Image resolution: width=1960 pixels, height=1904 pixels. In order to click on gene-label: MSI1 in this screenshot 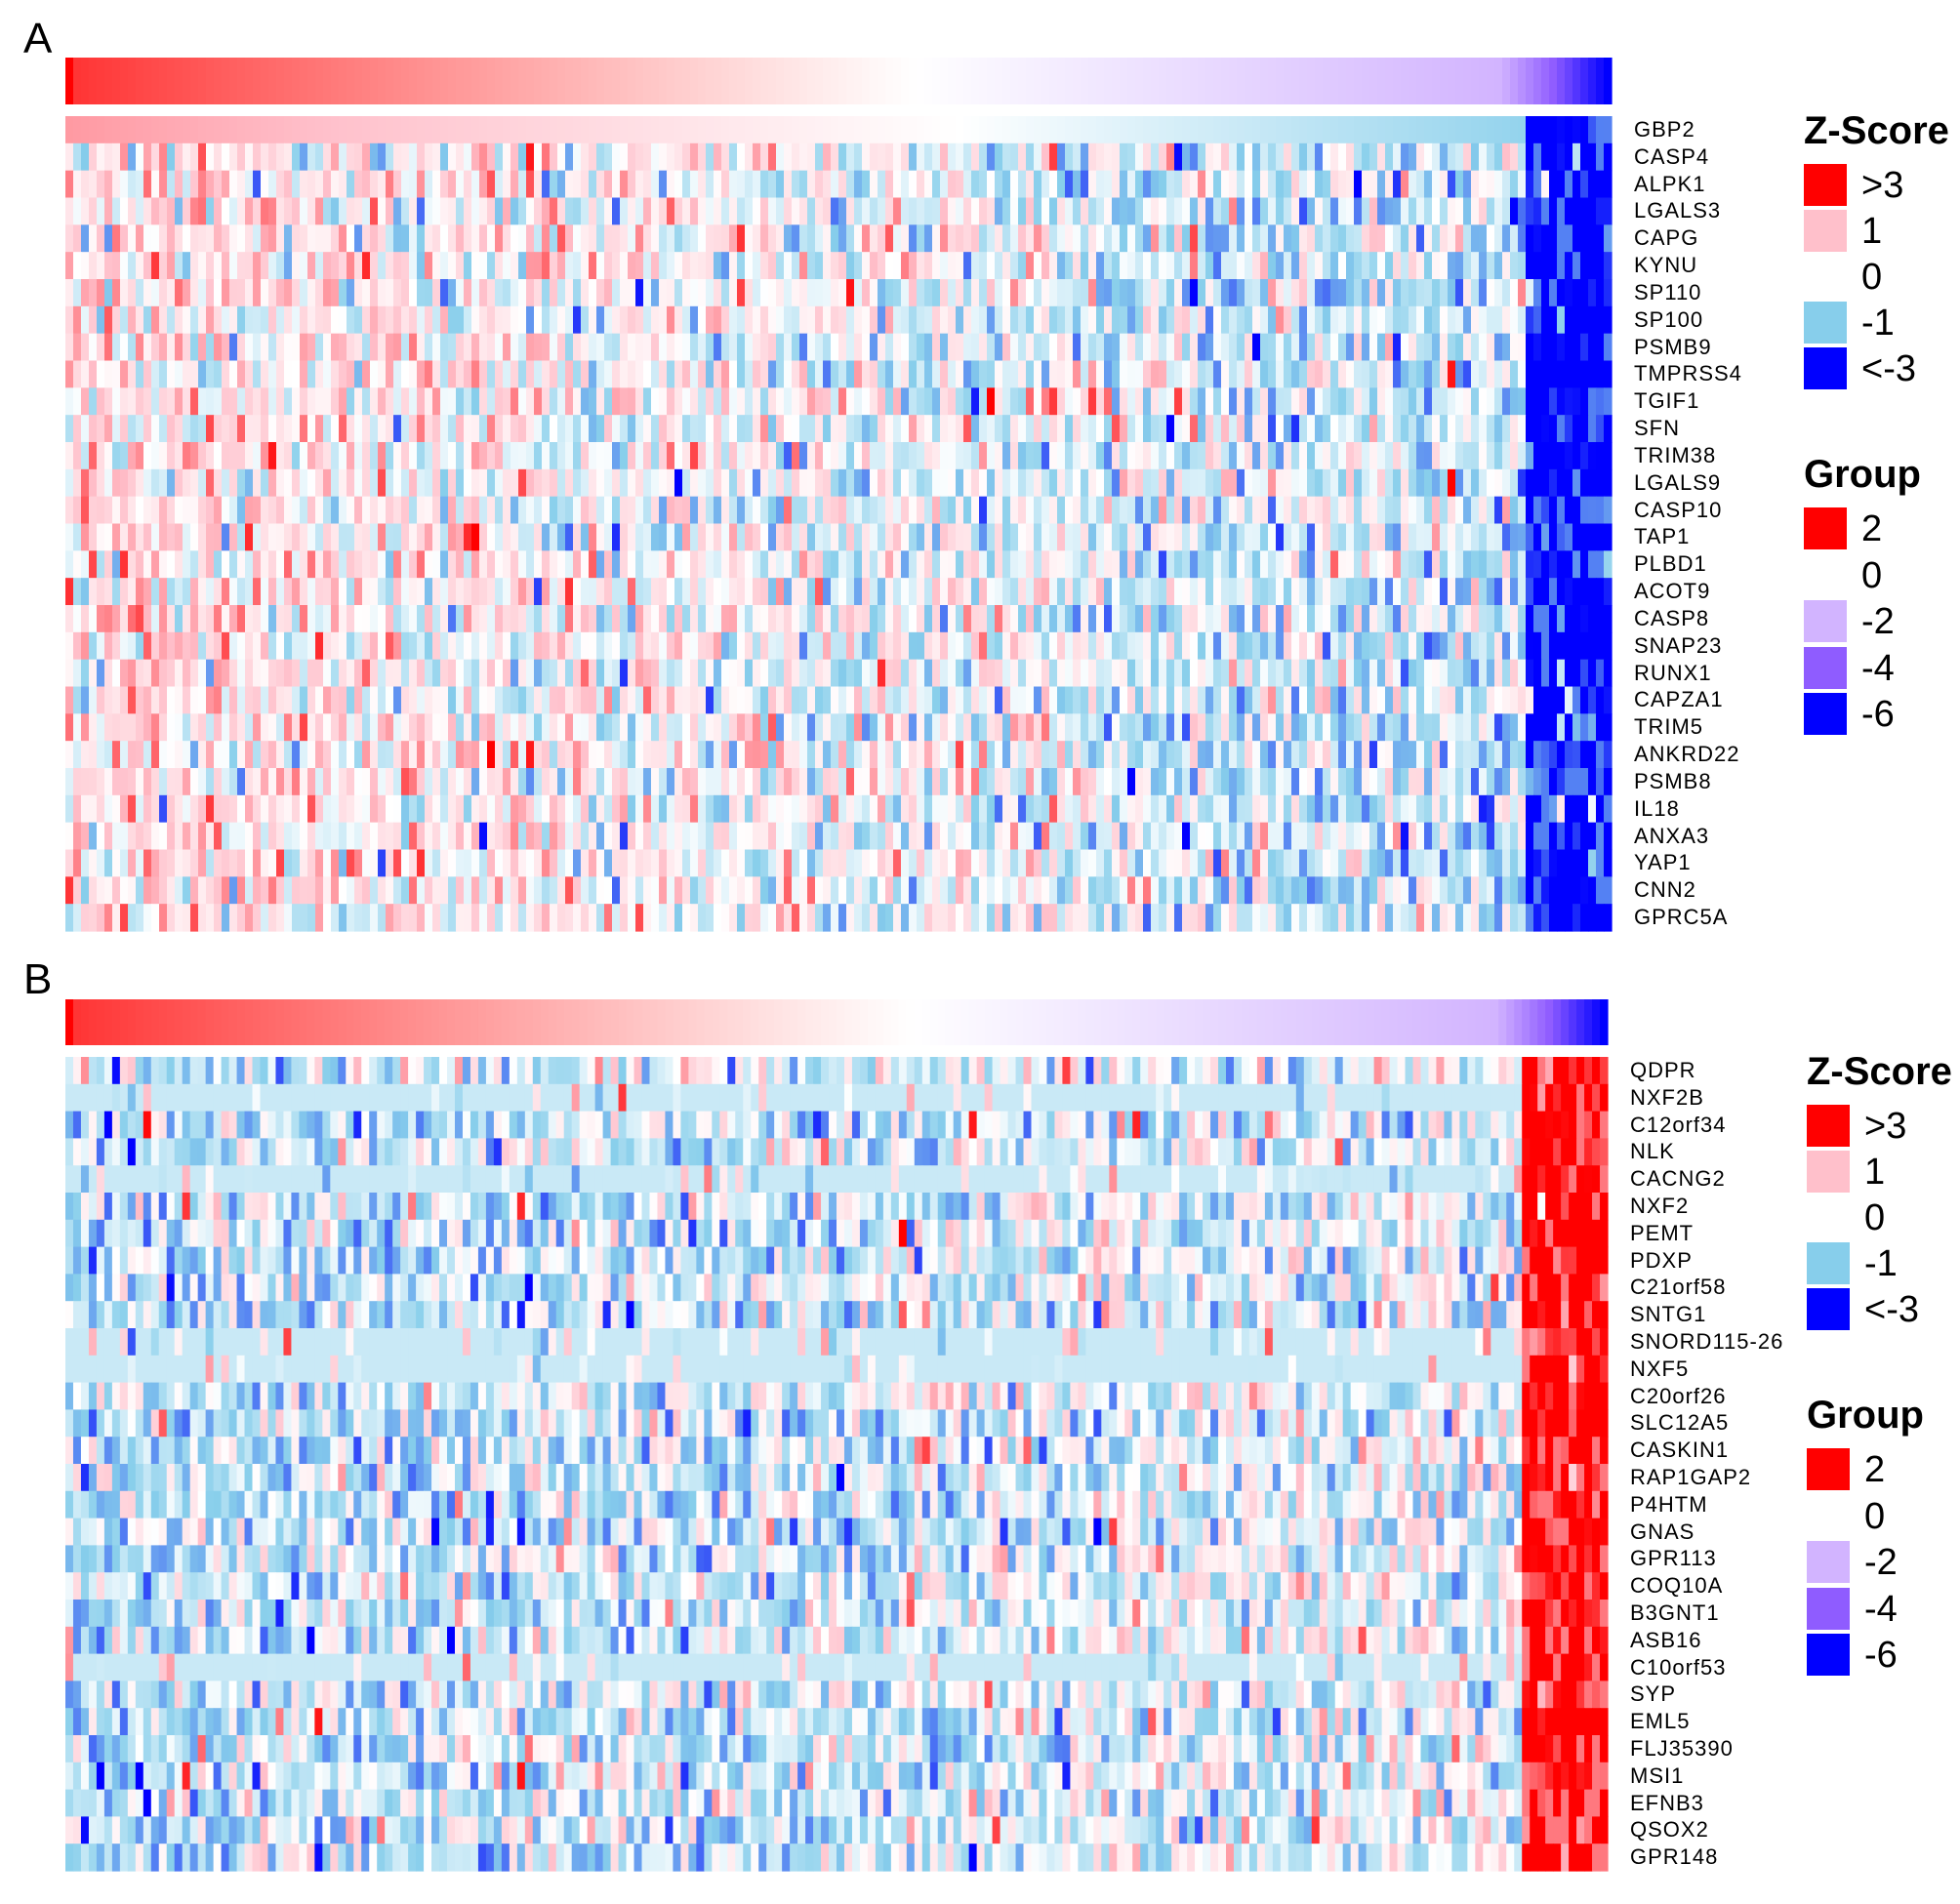, I will do `click(1658, 1775)`.